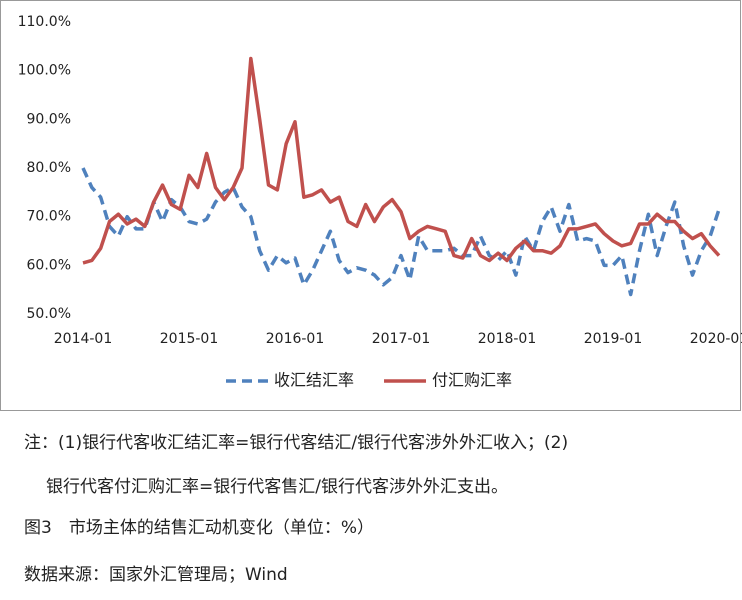 The image size is (742, 600). Describe the element at coordinates (83, 339) in the screenshot. I see `x-tick-label: 2014-01` at that location.